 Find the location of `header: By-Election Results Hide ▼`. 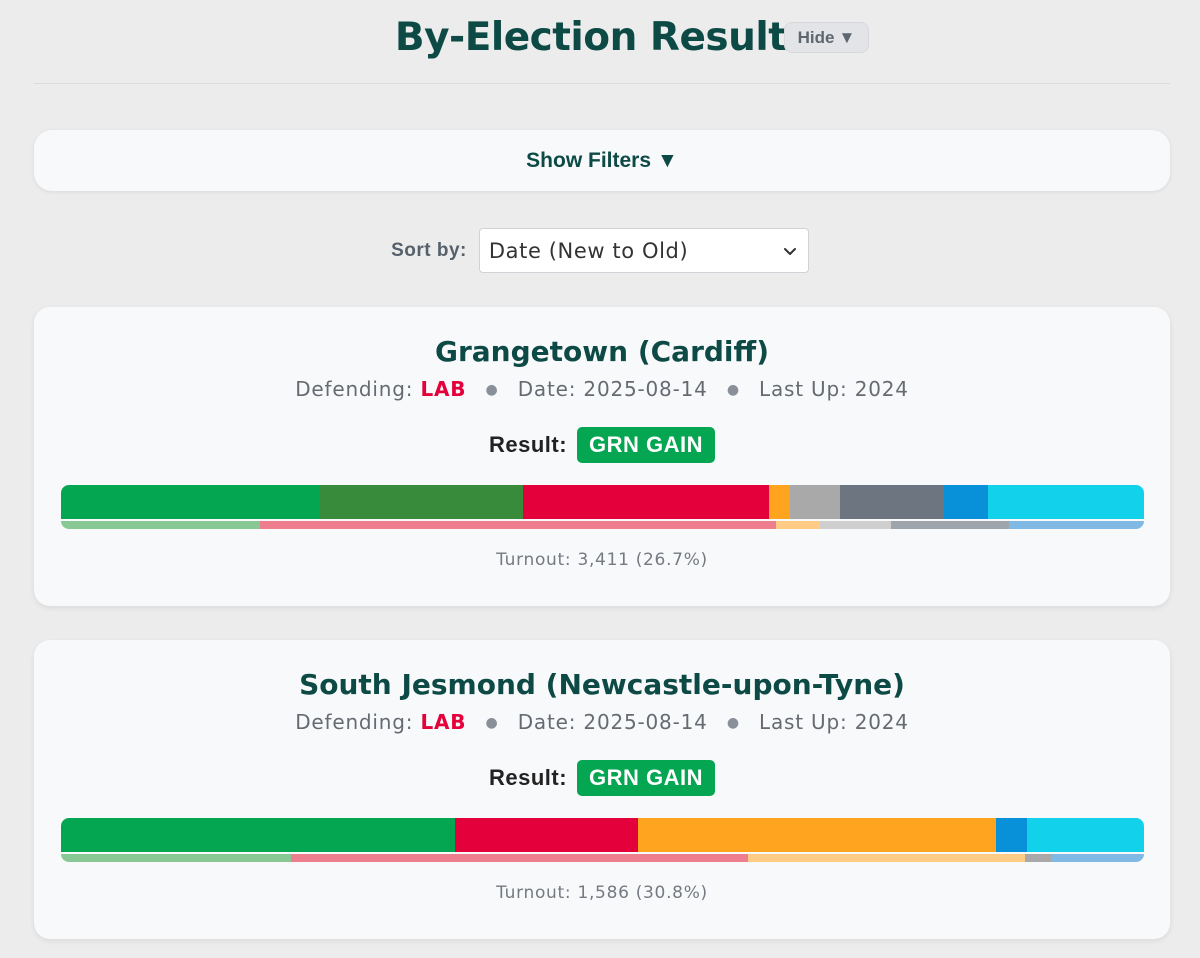

header: By-Election Results Hide ▼ is located at coordinates (602, 42).